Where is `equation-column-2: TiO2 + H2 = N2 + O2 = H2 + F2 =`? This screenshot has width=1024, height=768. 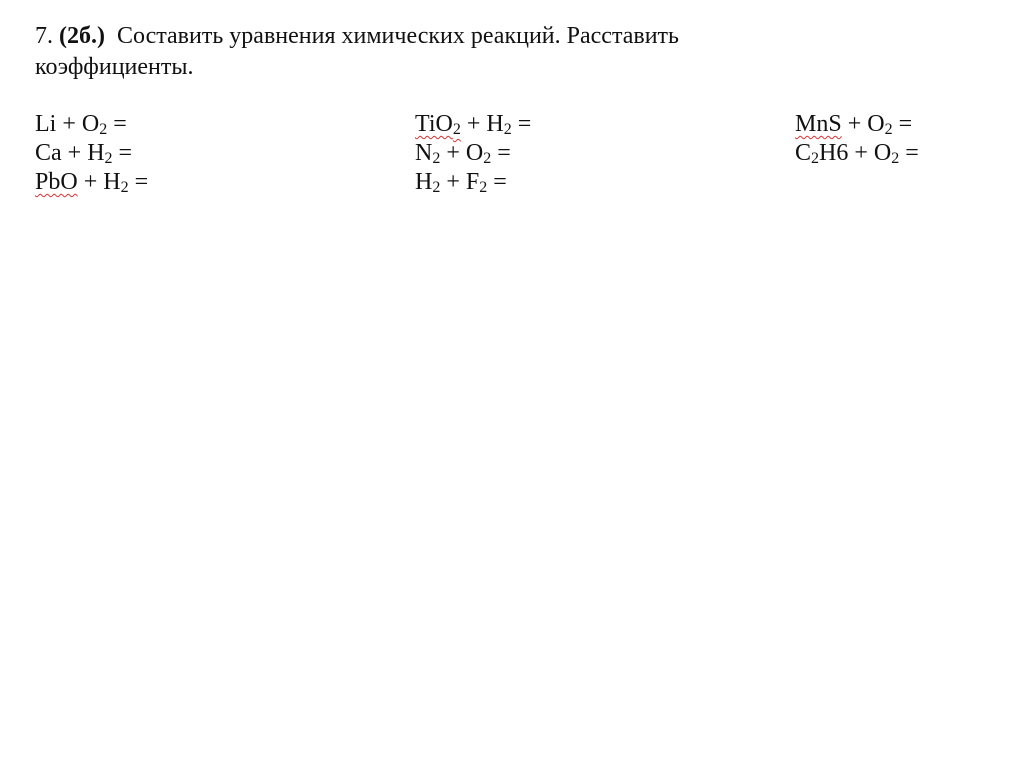
equation-column-2: TiO2 + H2 = N2 + O2 = H2 + F2 = is located at coordinates (473, 153).